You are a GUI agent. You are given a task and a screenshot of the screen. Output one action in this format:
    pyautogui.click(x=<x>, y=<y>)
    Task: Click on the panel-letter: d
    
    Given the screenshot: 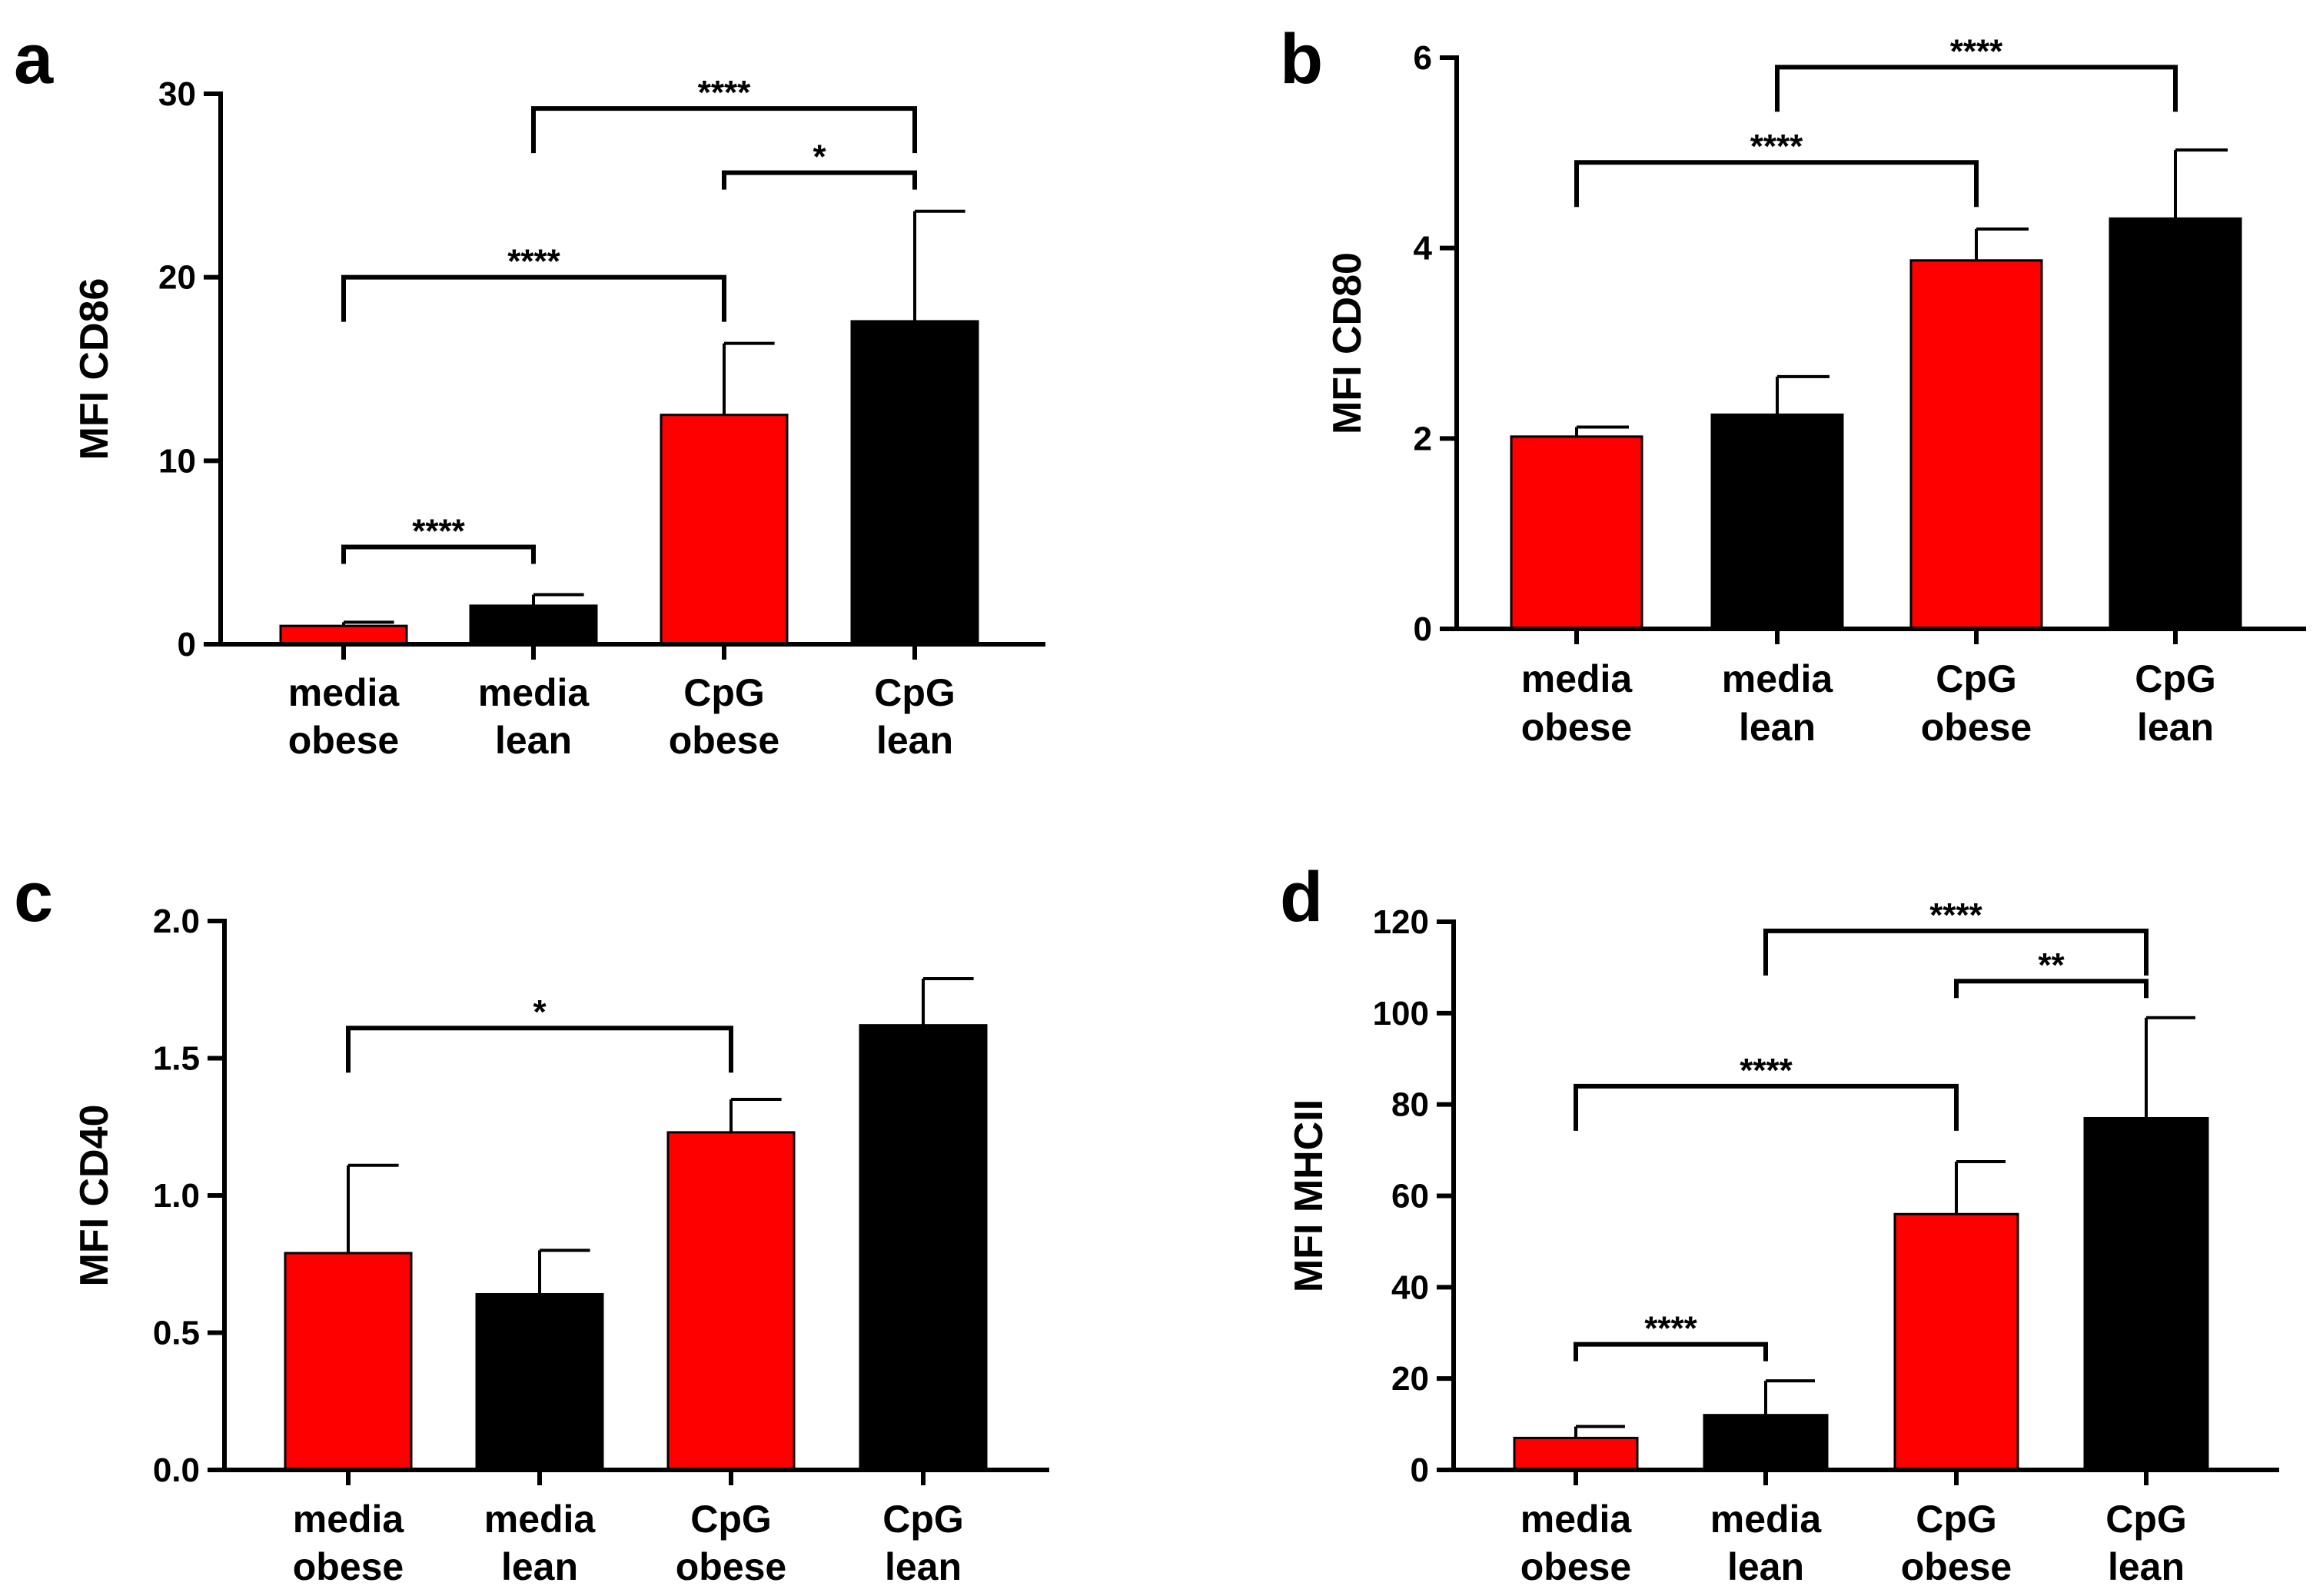 What is the action you would take?
    pyautogui.click(x=1301, y=897)
    